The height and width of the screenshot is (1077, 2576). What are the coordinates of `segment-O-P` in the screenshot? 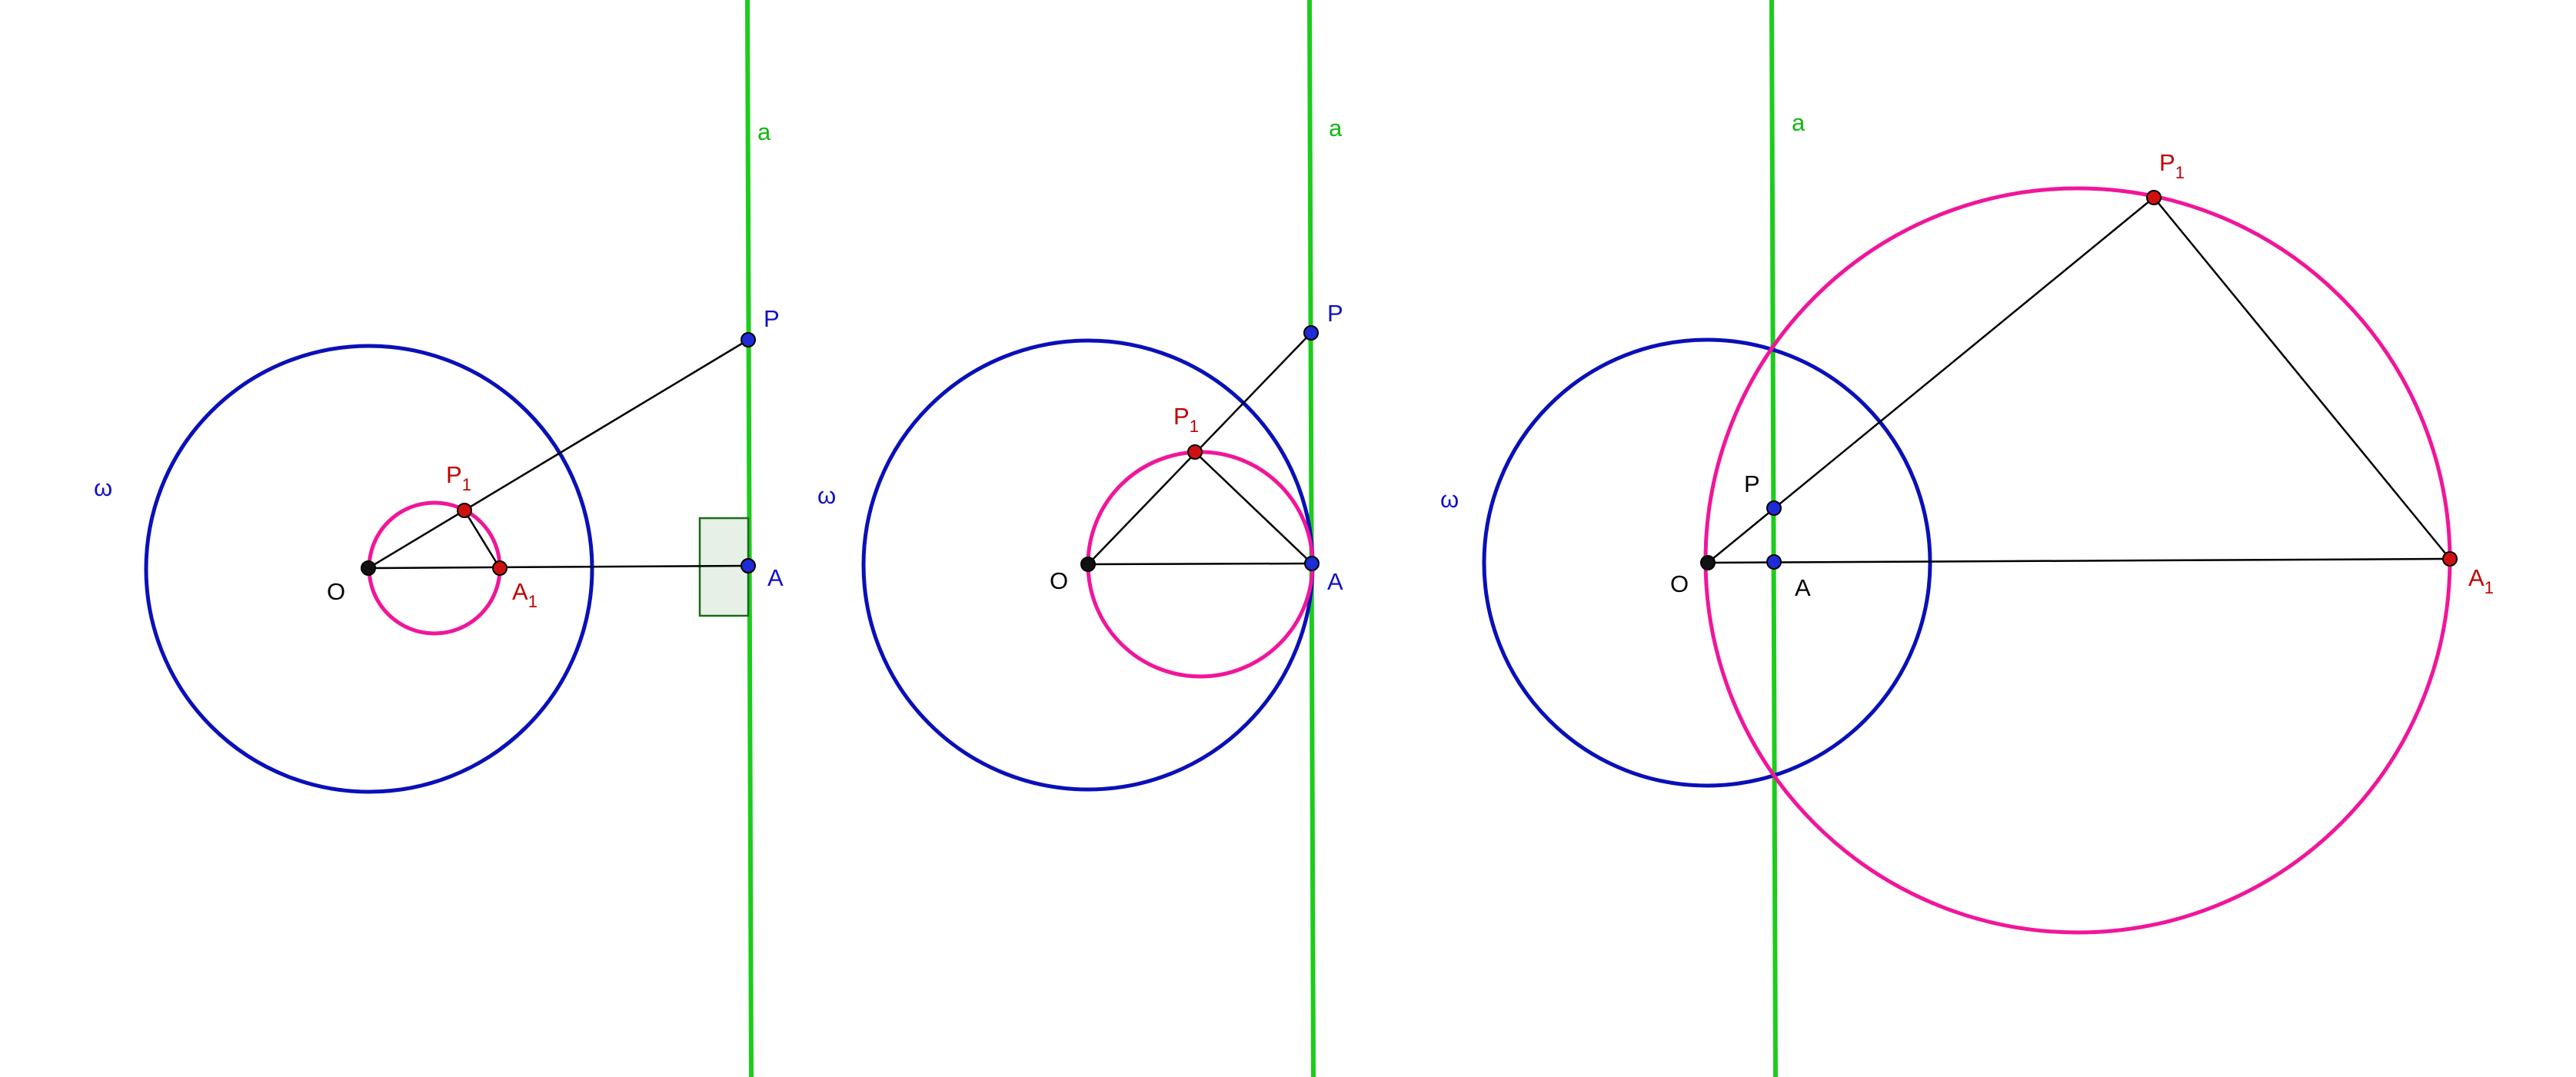 It's located at (558, 454).